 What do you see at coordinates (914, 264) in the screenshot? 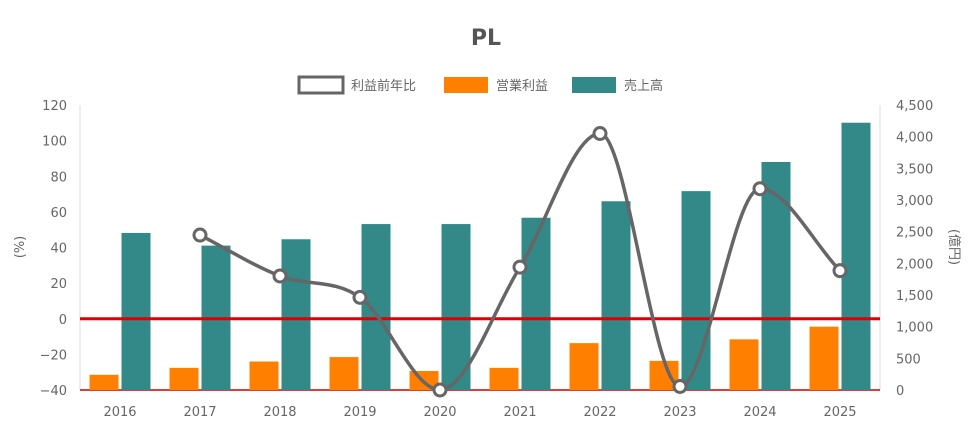
I see `right-tick-label: 2,000` at bounding box center [914, 264].